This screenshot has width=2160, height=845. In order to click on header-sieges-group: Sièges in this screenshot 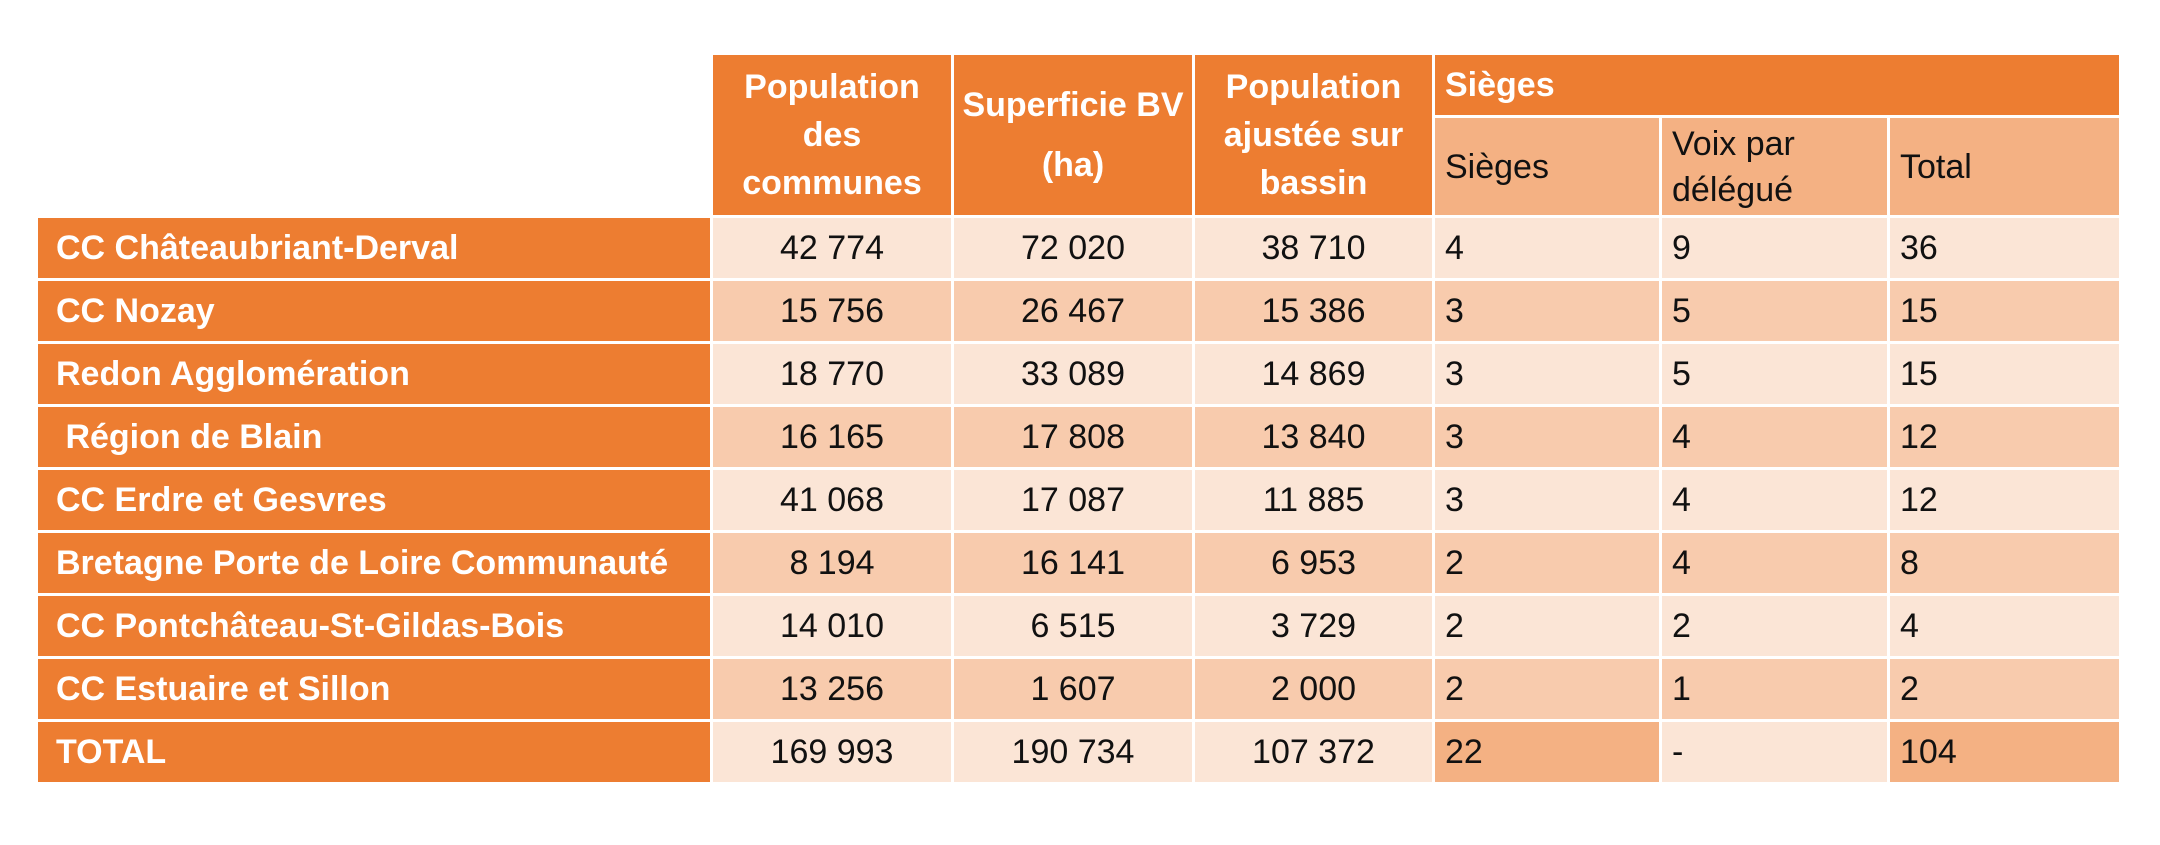, I will do `click(1778, 86)`.